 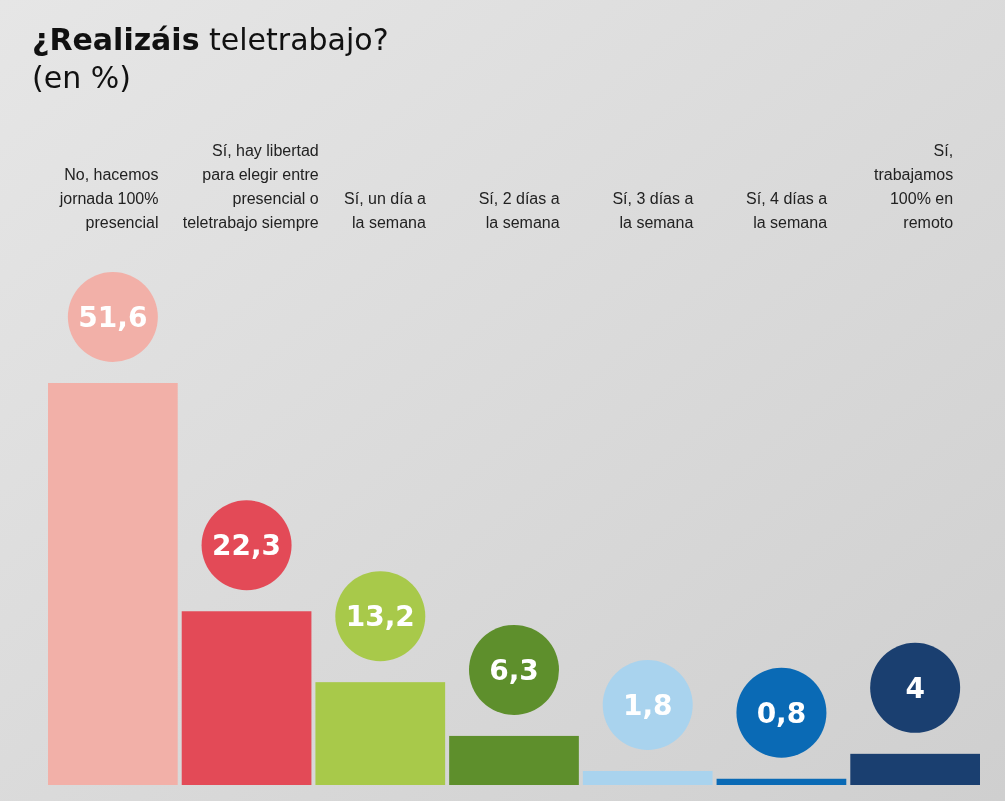 I want to click on data-label: 1,8, so click(x=647, y=705).